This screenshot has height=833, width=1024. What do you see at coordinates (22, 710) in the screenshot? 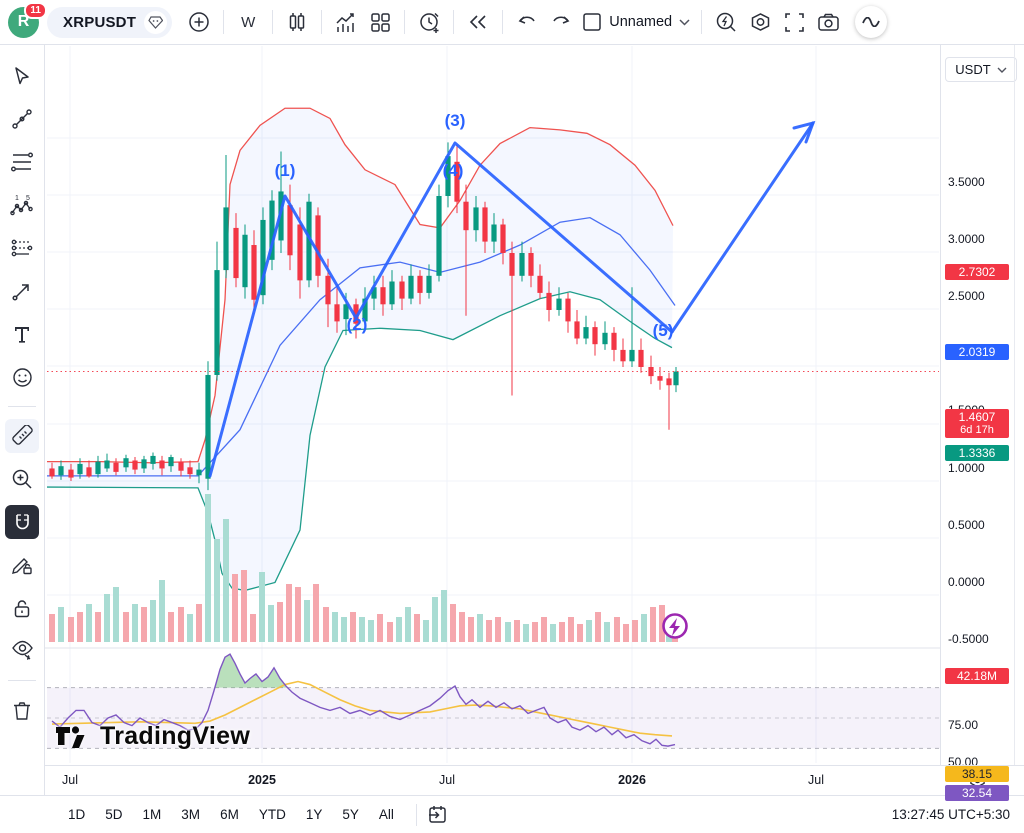
I see `remove-all-tool` at bounding box center [22, 710].